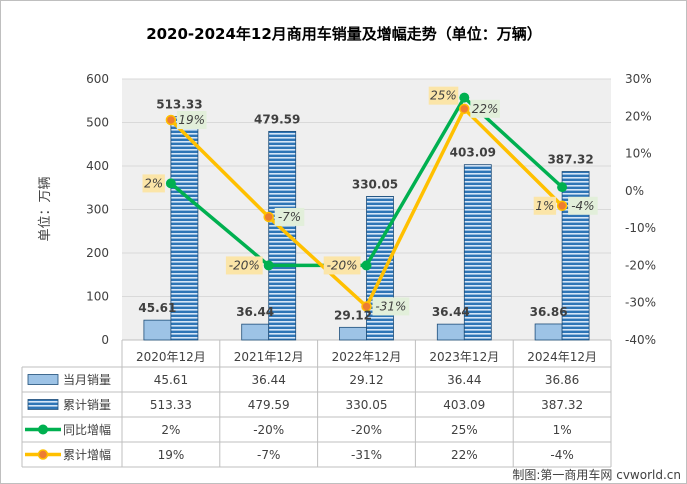 The width and height of the screenshot is (687, 484). What do you see at coordinates (464, 455) in the screenshot?
I see `table-cell: 22%` at bounding box center [464, 455].